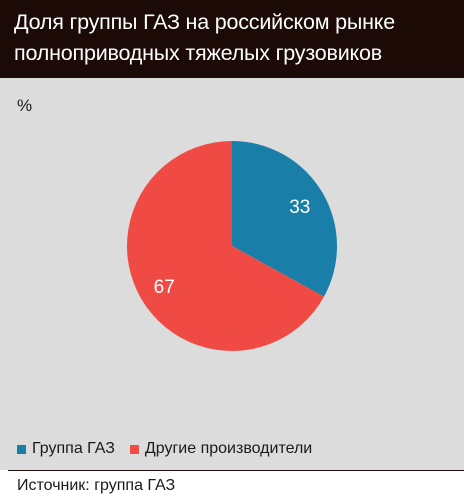 This screenshot has height=500, width=464. I want to click on source-note: Источник: группа ГАЗ, so click(96, 485).